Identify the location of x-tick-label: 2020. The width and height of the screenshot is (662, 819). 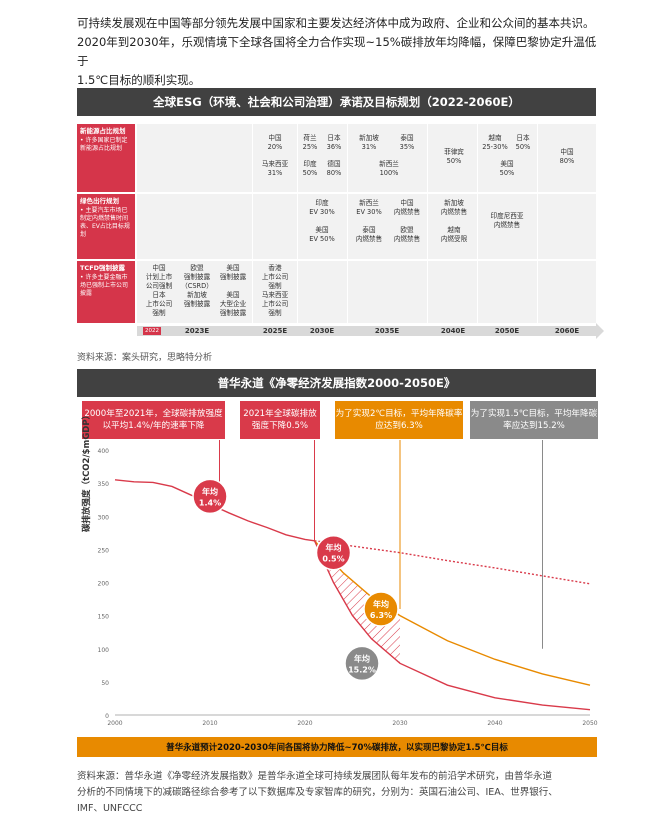
(304, 723).